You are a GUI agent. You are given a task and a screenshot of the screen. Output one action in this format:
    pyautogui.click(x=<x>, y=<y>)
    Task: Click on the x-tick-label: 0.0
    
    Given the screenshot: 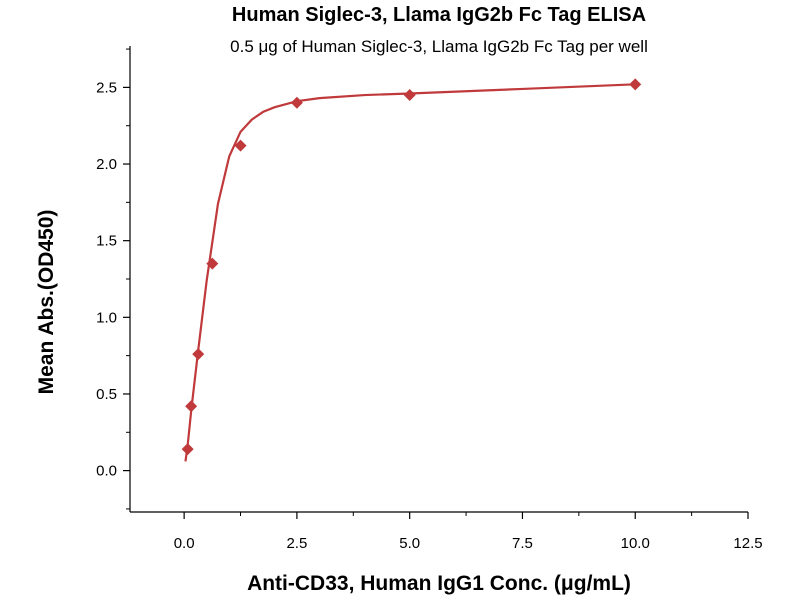 What is the action you would take?
    pyautogui.click(x=184, y=543)
    